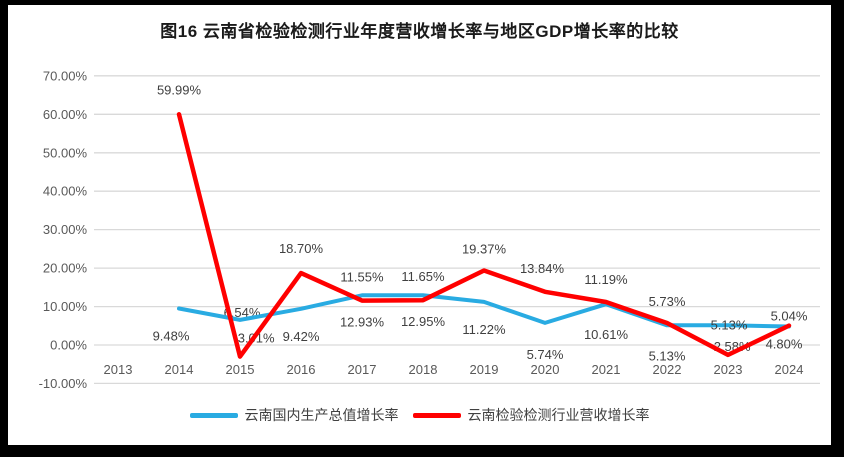  What do you see at coordinates (65, 114) in the screenshot?
I see `y-axis-label: 60.00%` at bounding box center [65, 114].